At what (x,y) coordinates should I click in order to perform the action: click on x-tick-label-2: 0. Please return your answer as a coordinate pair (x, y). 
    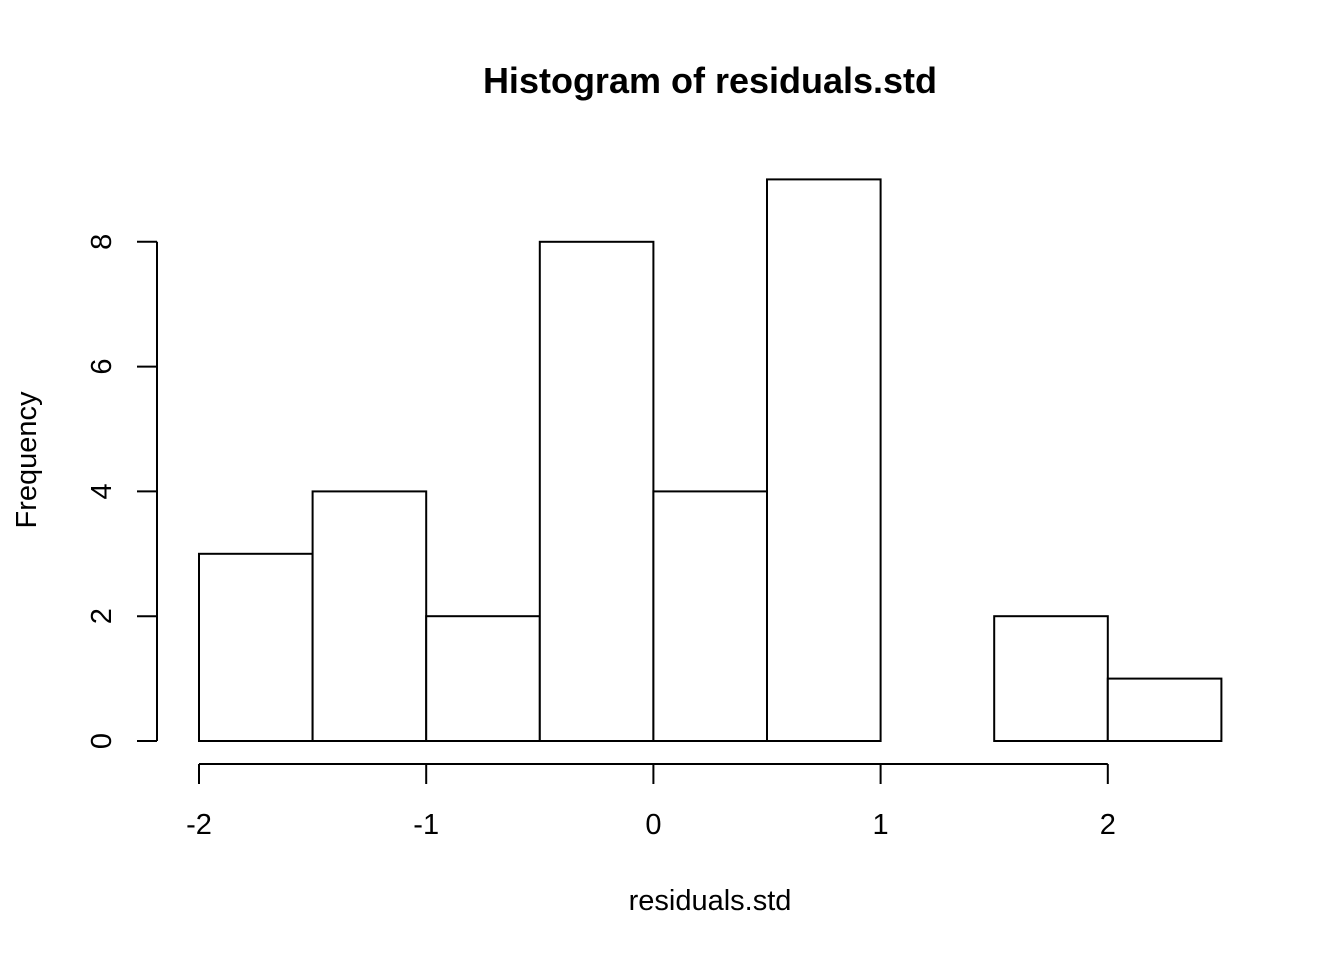
    Looking at the image, I should click on (653, 825).